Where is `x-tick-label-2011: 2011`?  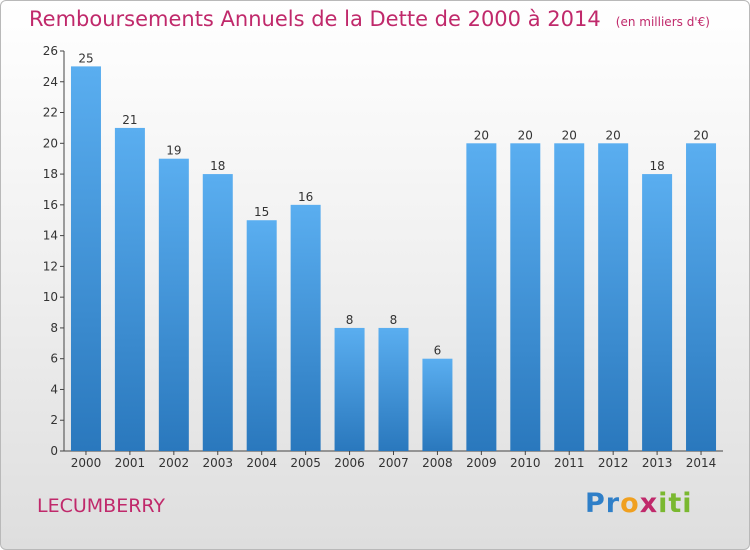
x-tick-label-2011: 2011 is located at coordinates (569, 463).